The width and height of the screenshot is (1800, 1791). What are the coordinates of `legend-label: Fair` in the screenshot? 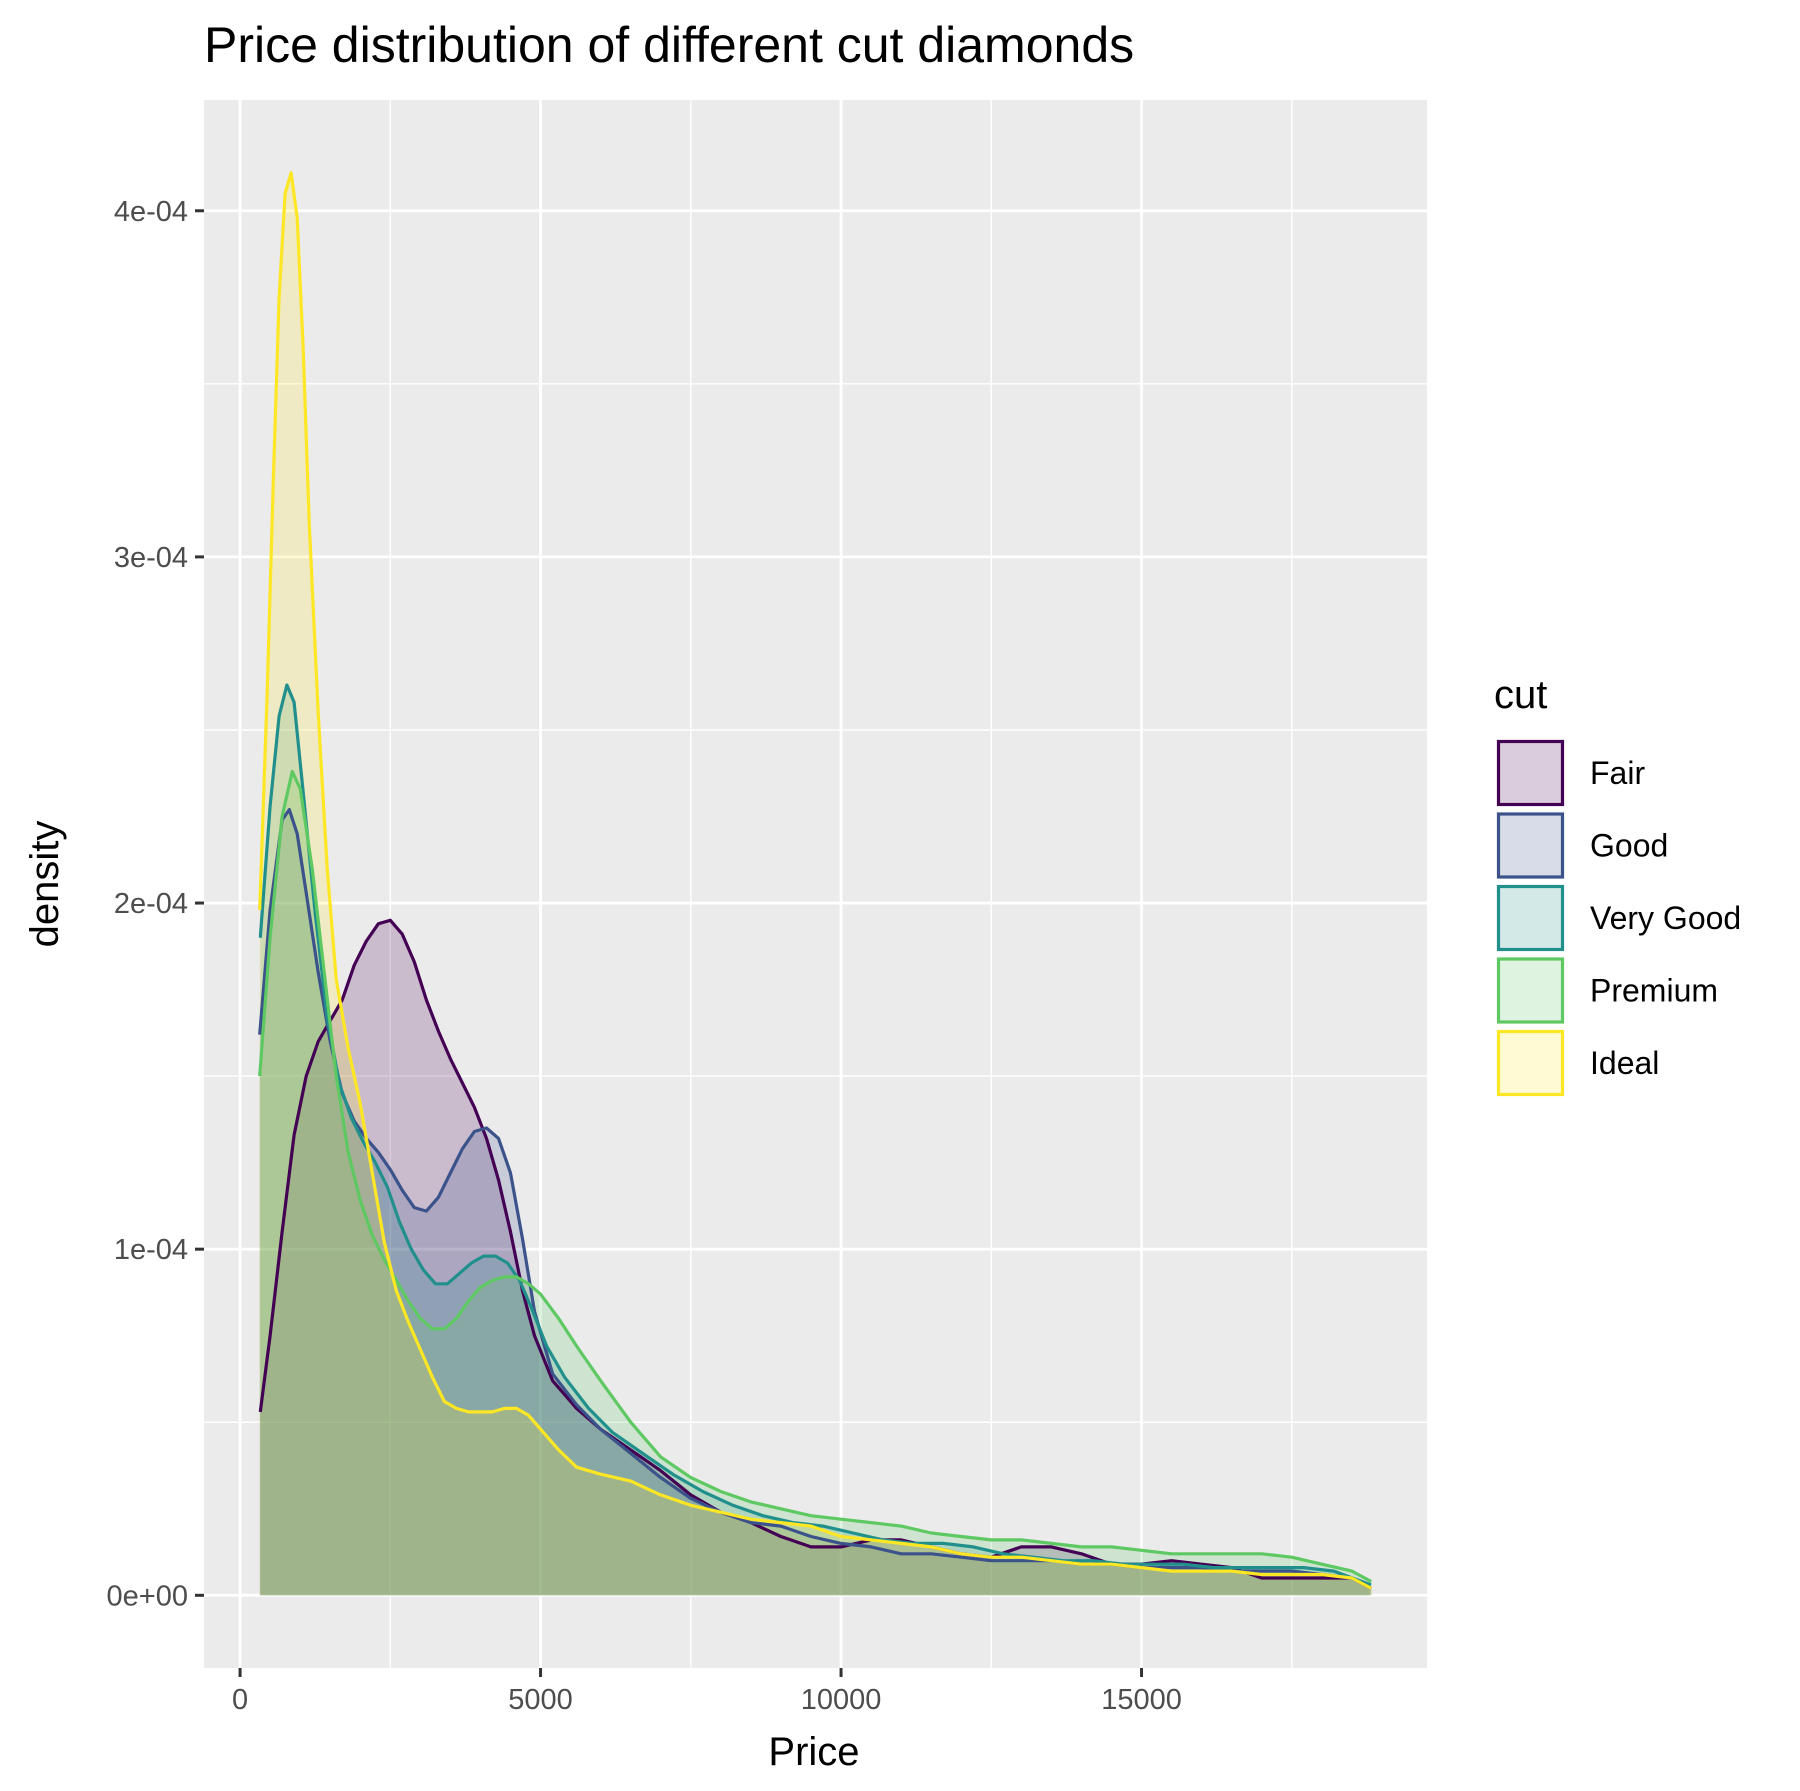 It's located at (1617, 773).